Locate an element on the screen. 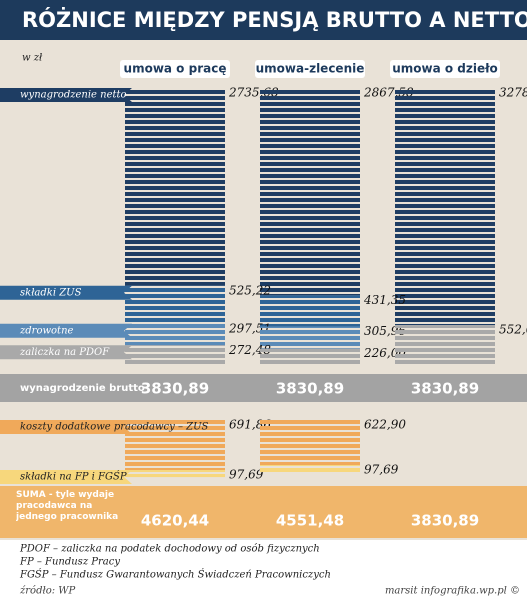 The height and width of the screenshot is (604, 527). grand-total-value: 4620,44 is located at coordinates (175, 521).